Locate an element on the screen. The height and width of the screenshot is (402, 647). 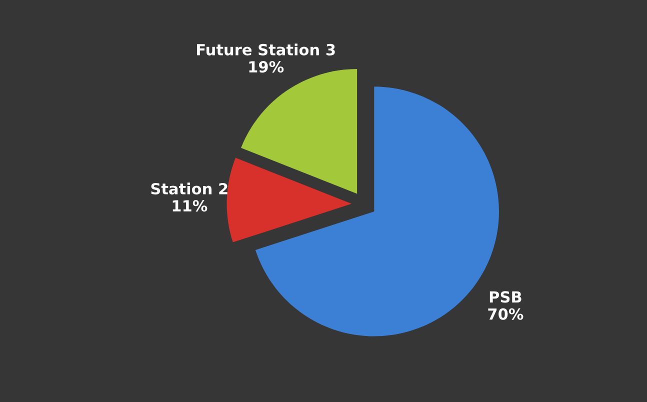
slice-label: PSB is located at coordinates (506, 297).